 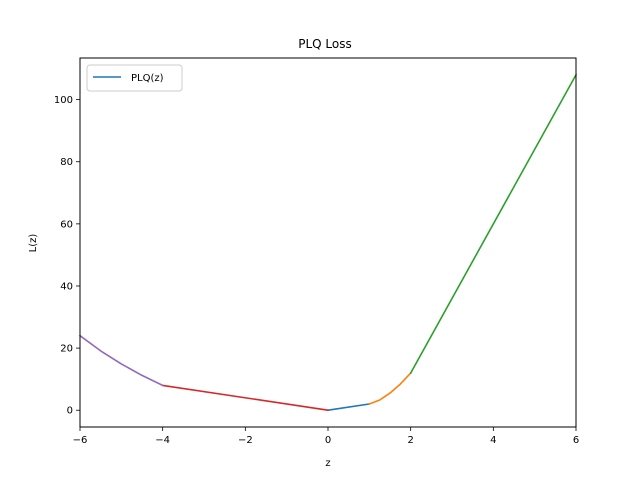 I want to click on legend-label: PLQ(z), so click(x=147, y=78).